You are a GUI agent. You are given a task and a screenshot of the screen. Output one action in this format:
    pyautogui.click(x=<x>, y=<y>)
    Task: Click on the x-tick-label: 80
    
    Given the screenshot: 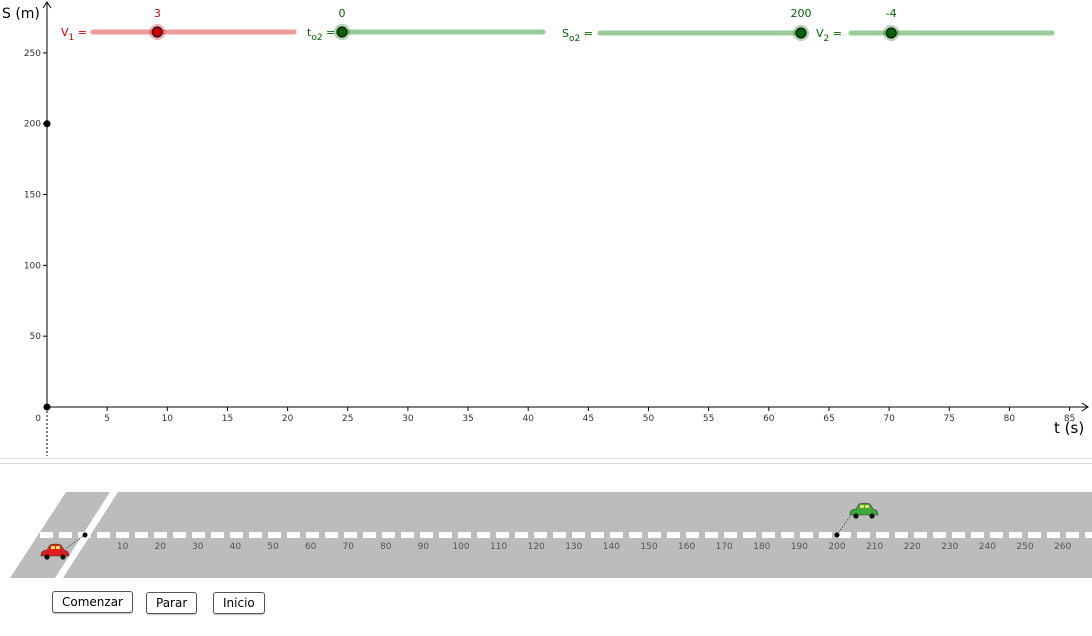 What is the action you would take?
    pyautogui.click(x=1010, y=419)
    